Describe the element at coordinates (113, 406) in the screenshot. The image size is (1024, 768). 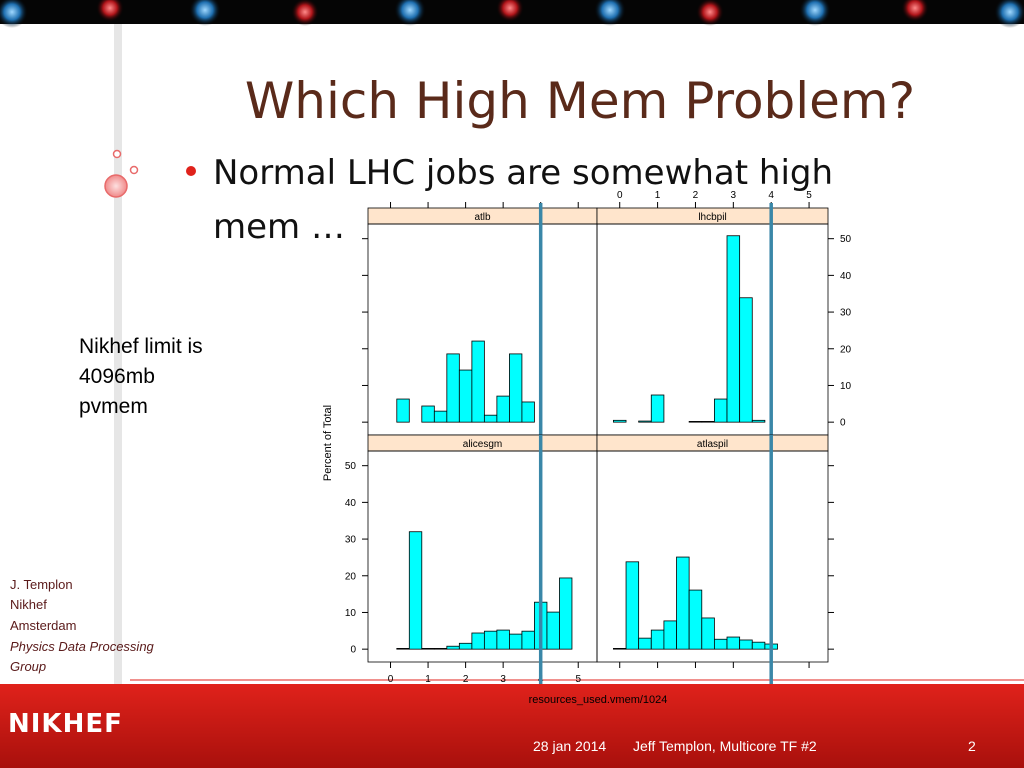
I see `note-text: pvmem` at that location.